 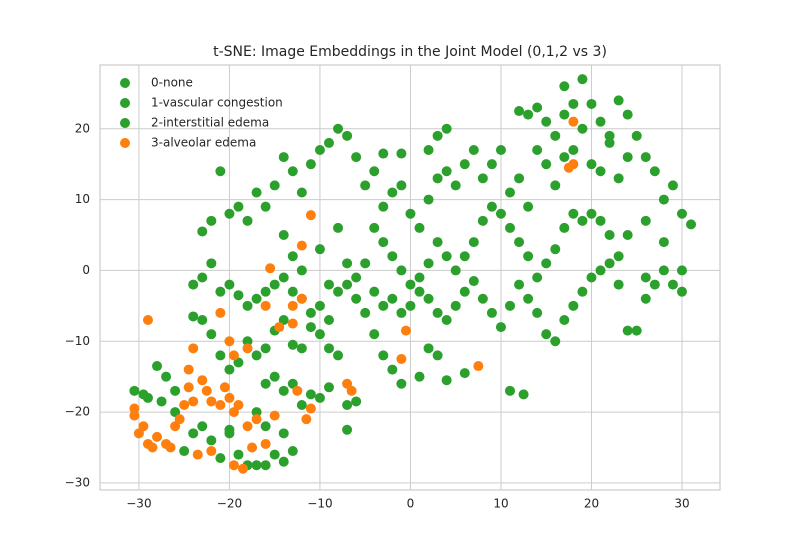 What do you see at coordinates (86, 270) in the screenshot?
I see `y-tick-label: 0` at bounding box center [86, 270].